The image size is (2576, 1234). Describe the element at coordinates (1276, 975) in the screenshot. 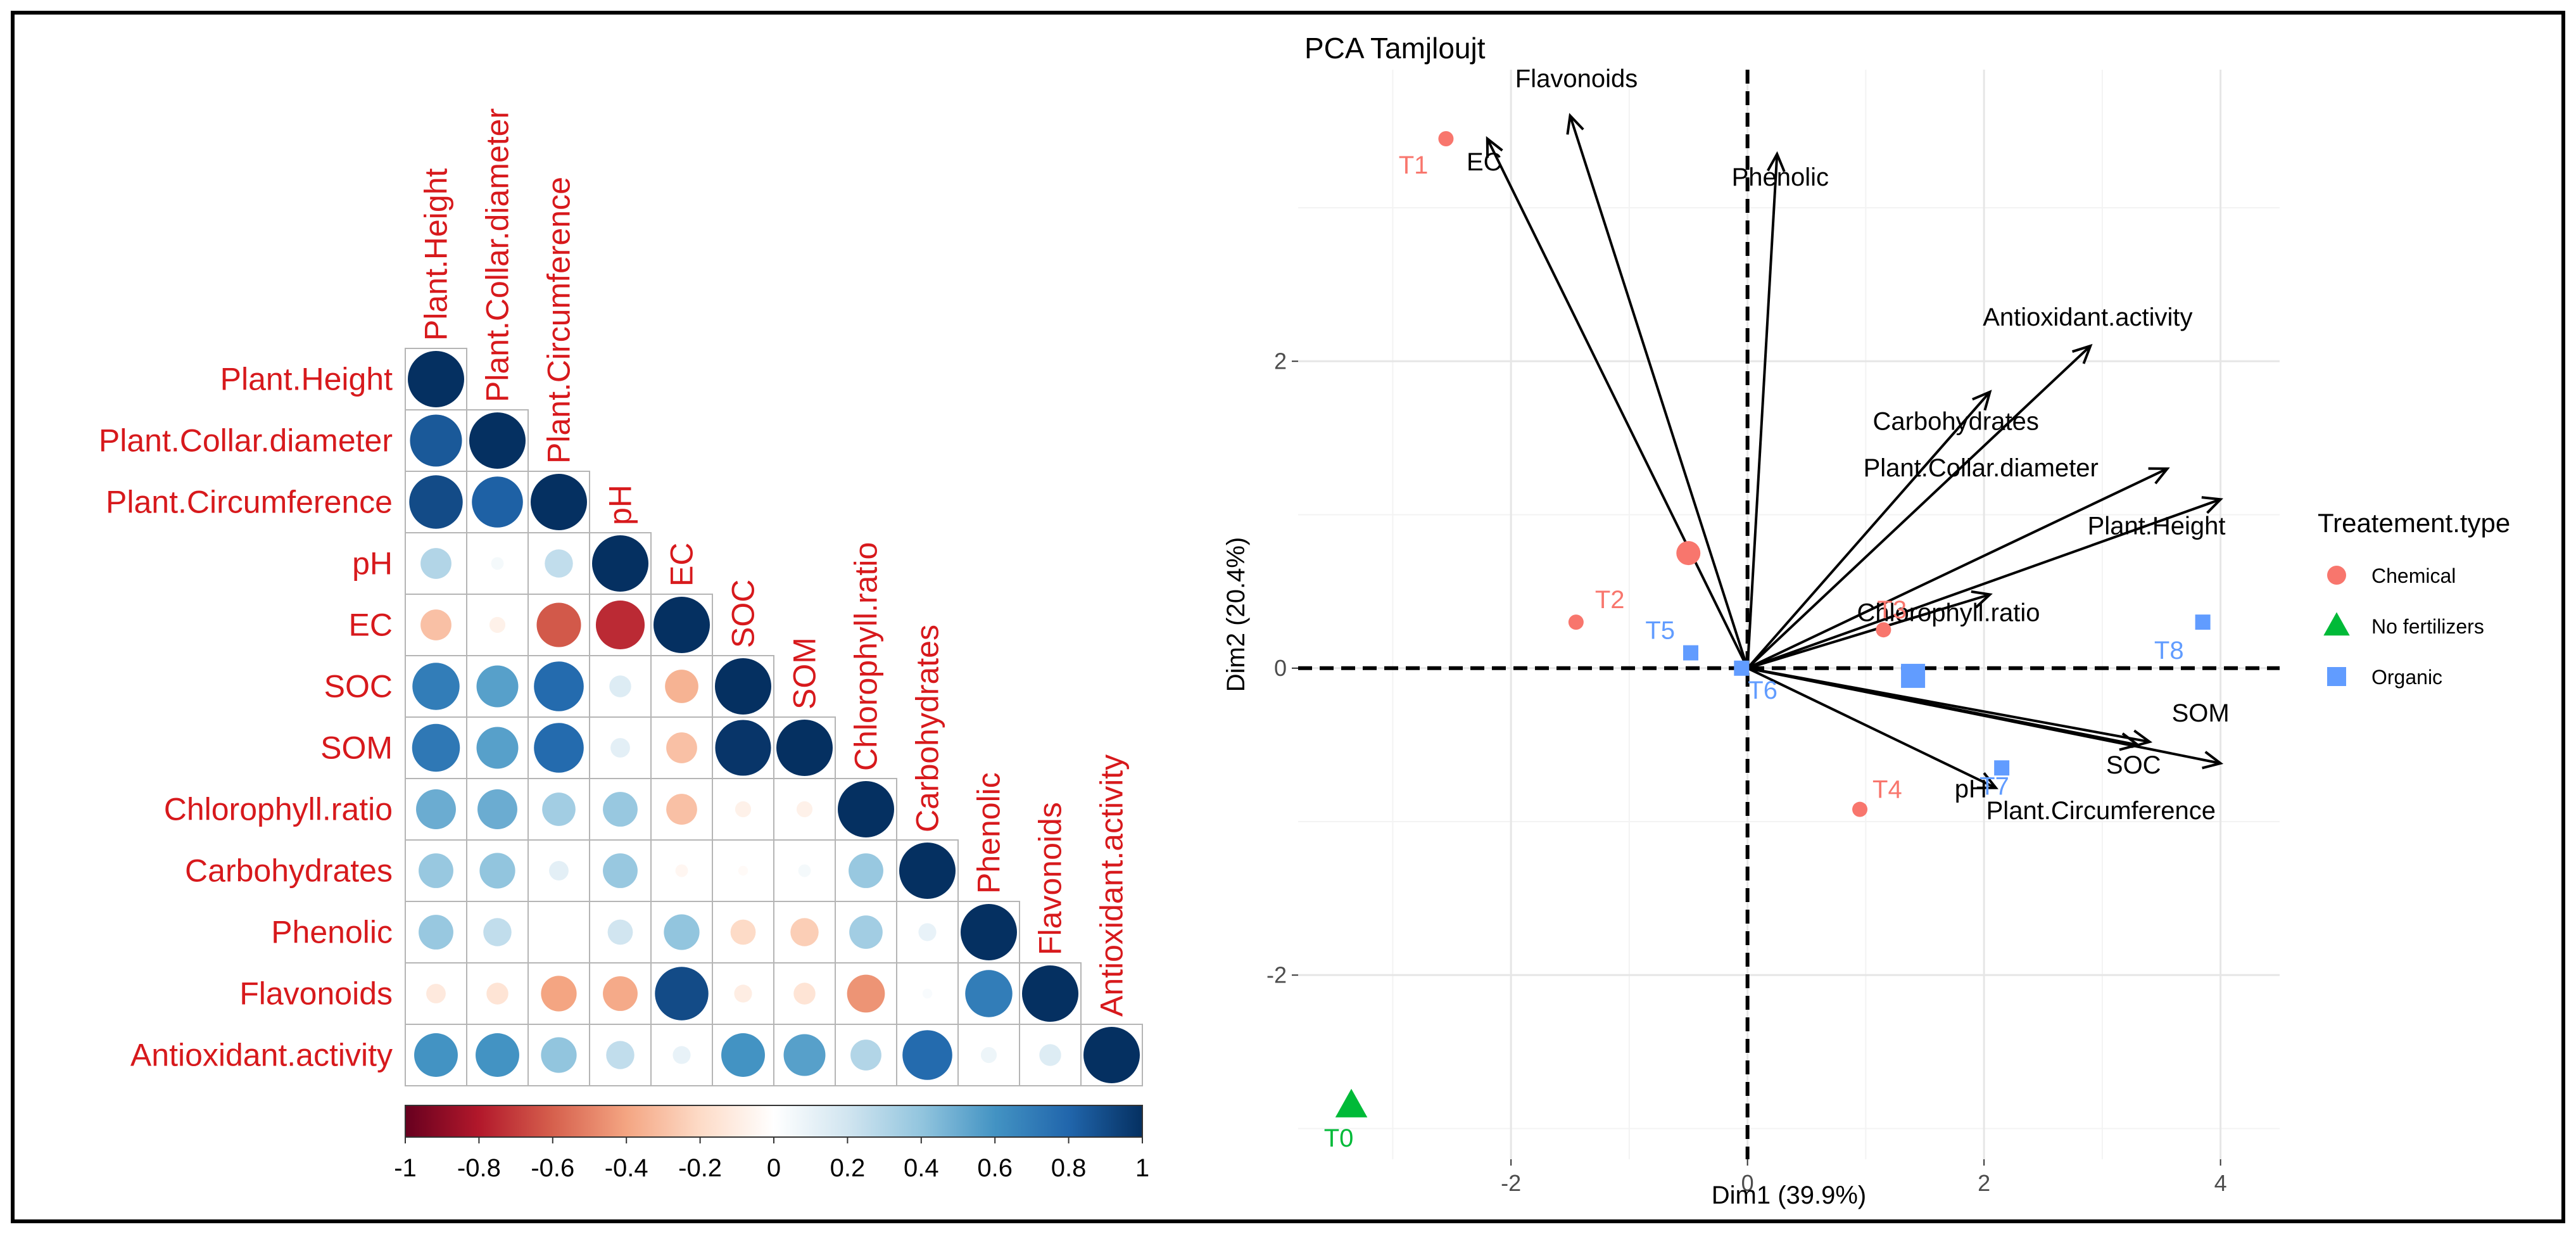

I see `y-tick-label: -2` at that location.